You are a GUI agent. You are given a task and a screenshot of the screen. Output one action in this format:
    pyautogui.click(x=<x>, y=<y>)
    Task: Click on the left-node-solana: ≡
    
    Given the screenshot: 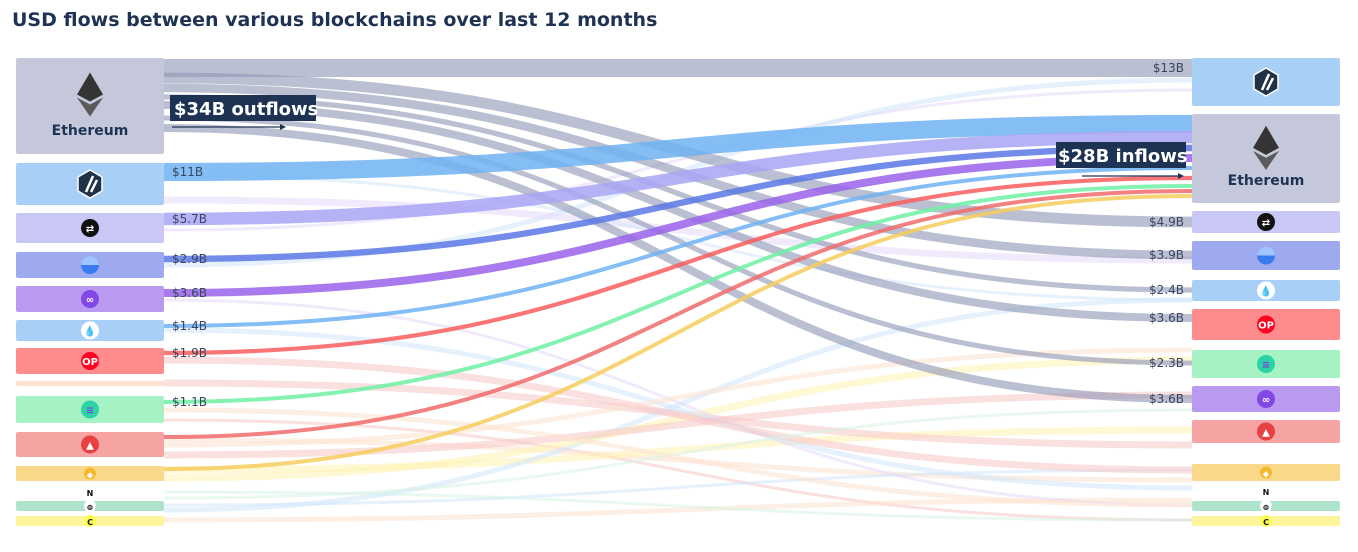 What is the action you would take?
    pyautogui.click(x=90, y=409)
    